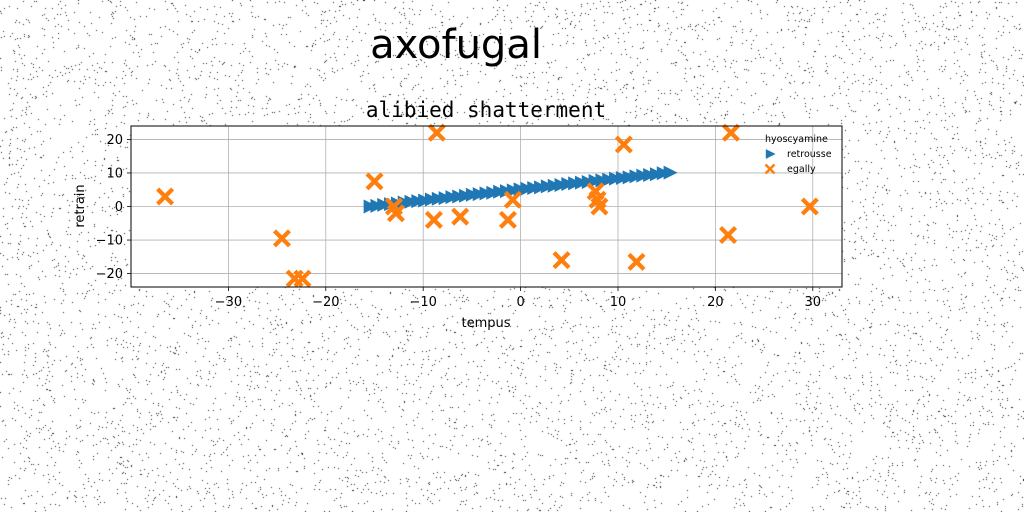 Image resolution: width=1024 pixels, height=512 pixels. Describe the element at coordinates (456, 45) in the screenshot. I see `figure-suptitle: axofugal` at that location.